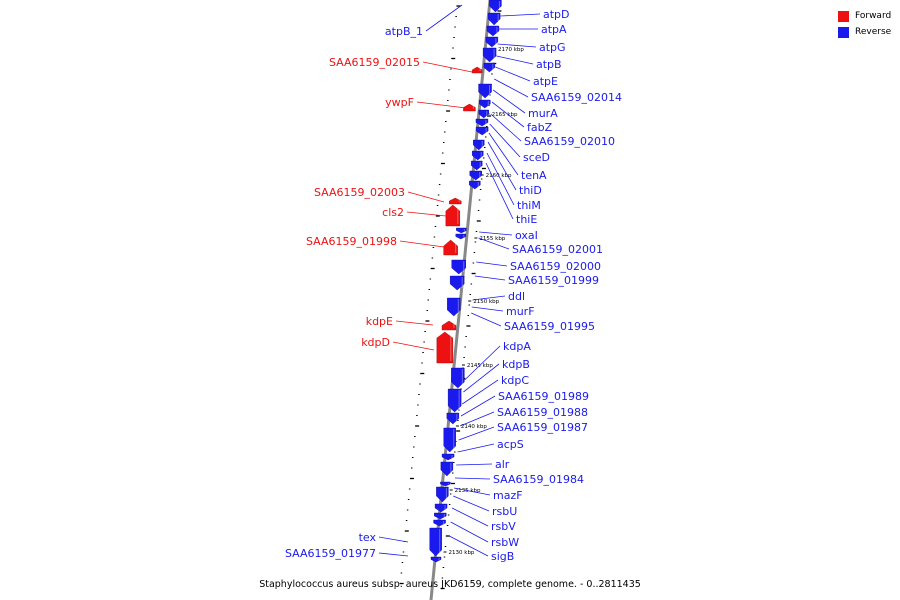 The width and height of the screenshot is (900, 600). I want to click on gene-label-oxai: oxaI, so click(526, 235).